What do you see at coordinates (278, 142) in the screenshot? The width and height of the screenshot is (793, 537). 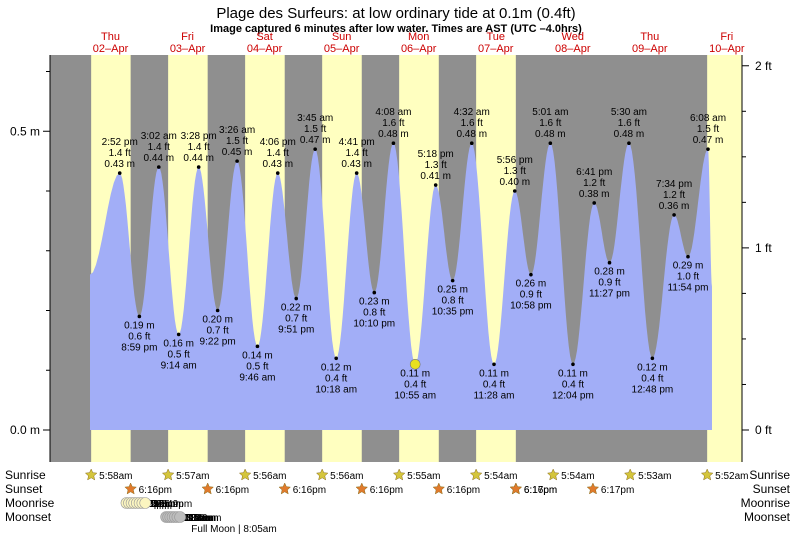 I see `tide-label: 4:06 pm` at bounding box center [278, 142].